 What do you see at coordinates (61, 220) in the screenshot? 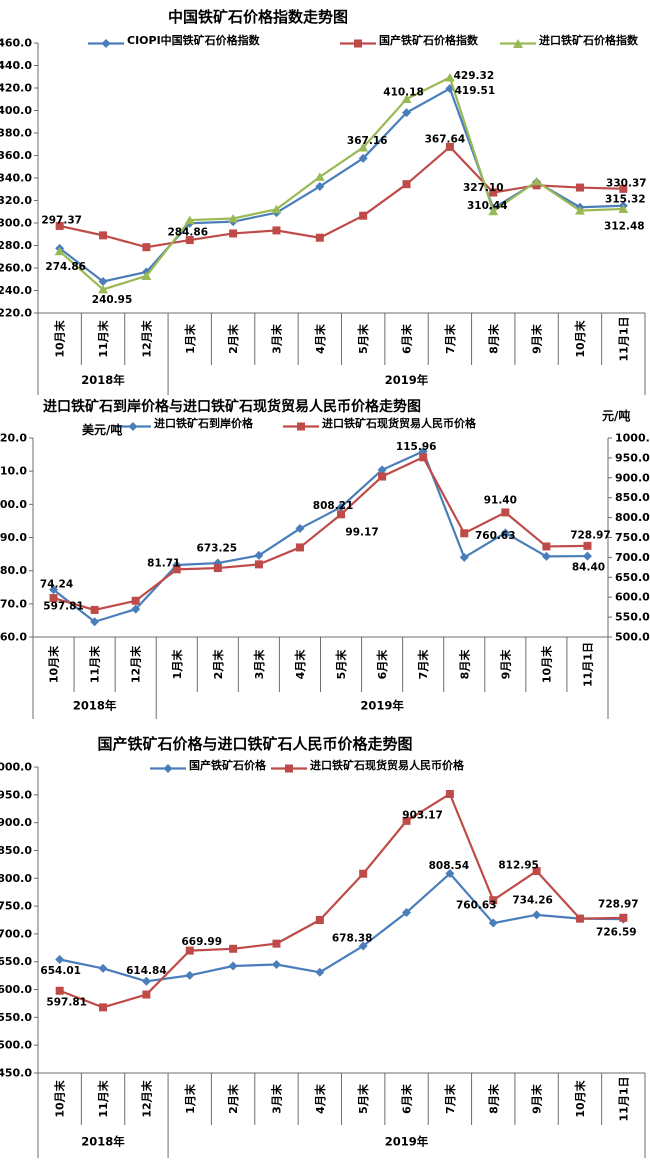
I see `point-label: 297.37` at bounding box center [61, 220].